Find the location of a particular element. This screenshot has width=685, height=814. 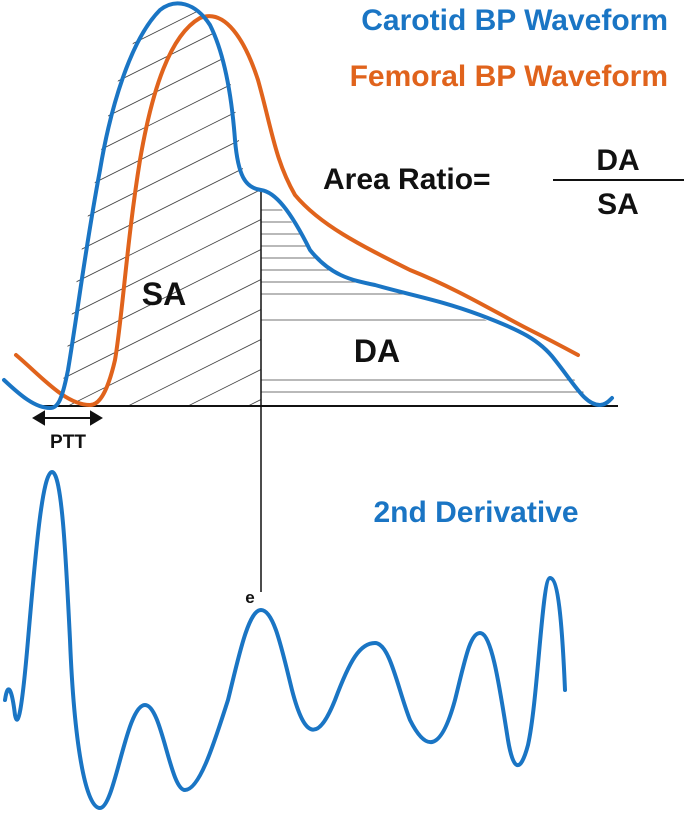

systolic-area-hatching is located at coordinates (160, 203).